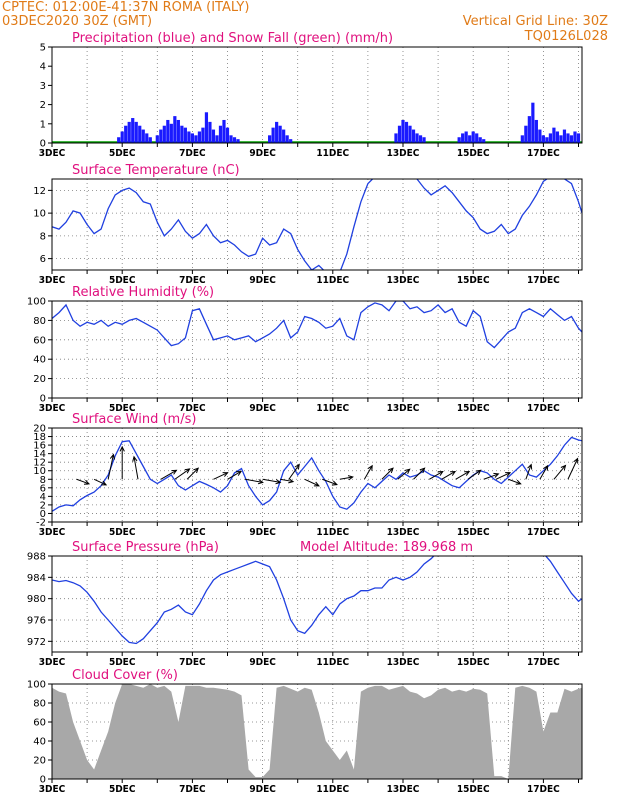 The height and width of the screenshot is (800, 618). I want to click on y-tick-label: 60, so click(39, 340).